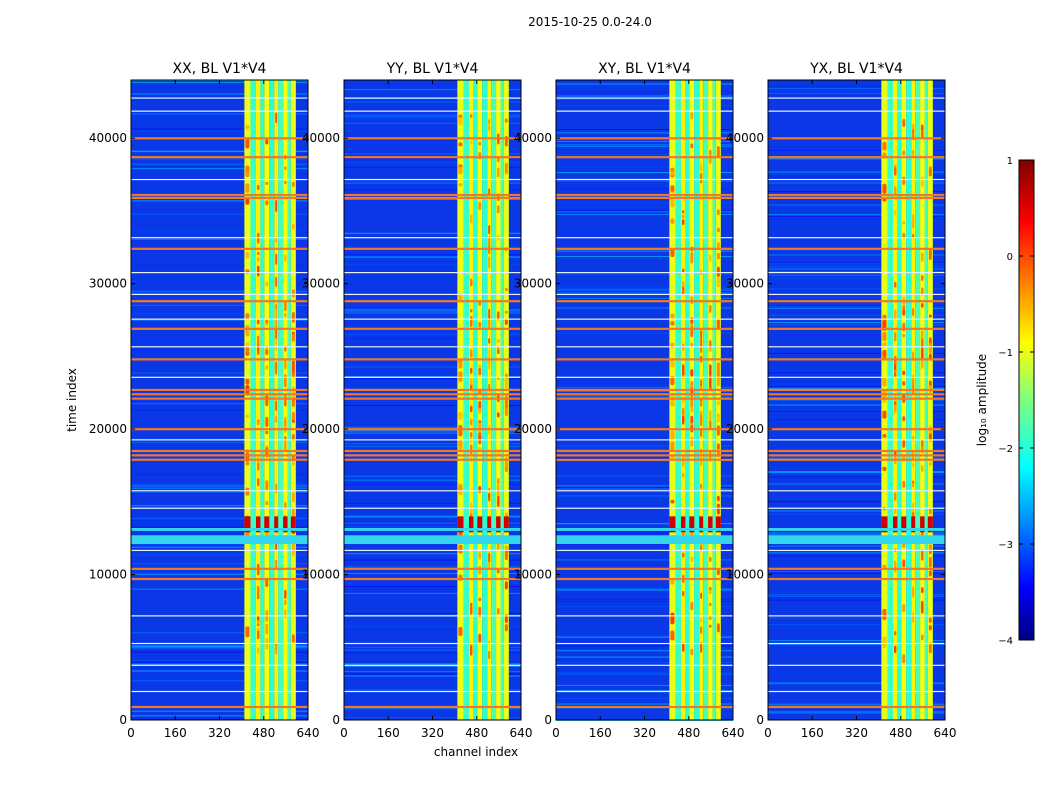  Describe the element at coordinates (812, 733) in the screenshot. I see `x-tick-label: 160` at that location.